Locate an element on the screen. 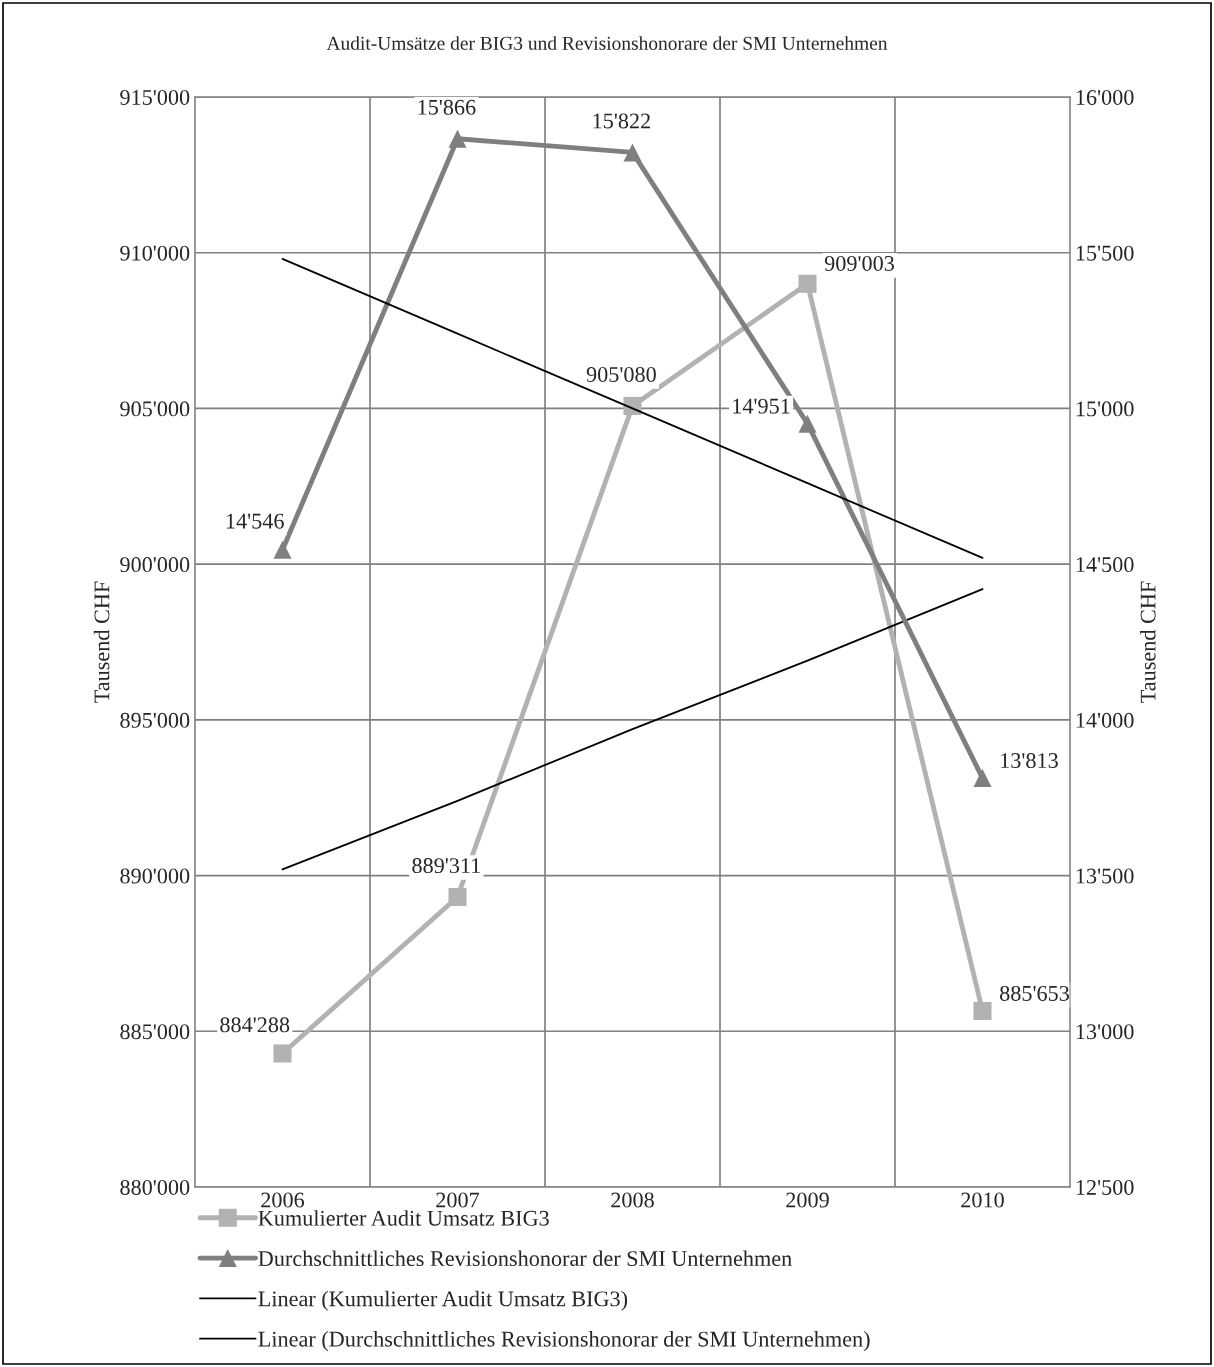 The width and height of the screenshot is (1214, 1367). data-label: 884'288 is located at coordinates (255, 1025).